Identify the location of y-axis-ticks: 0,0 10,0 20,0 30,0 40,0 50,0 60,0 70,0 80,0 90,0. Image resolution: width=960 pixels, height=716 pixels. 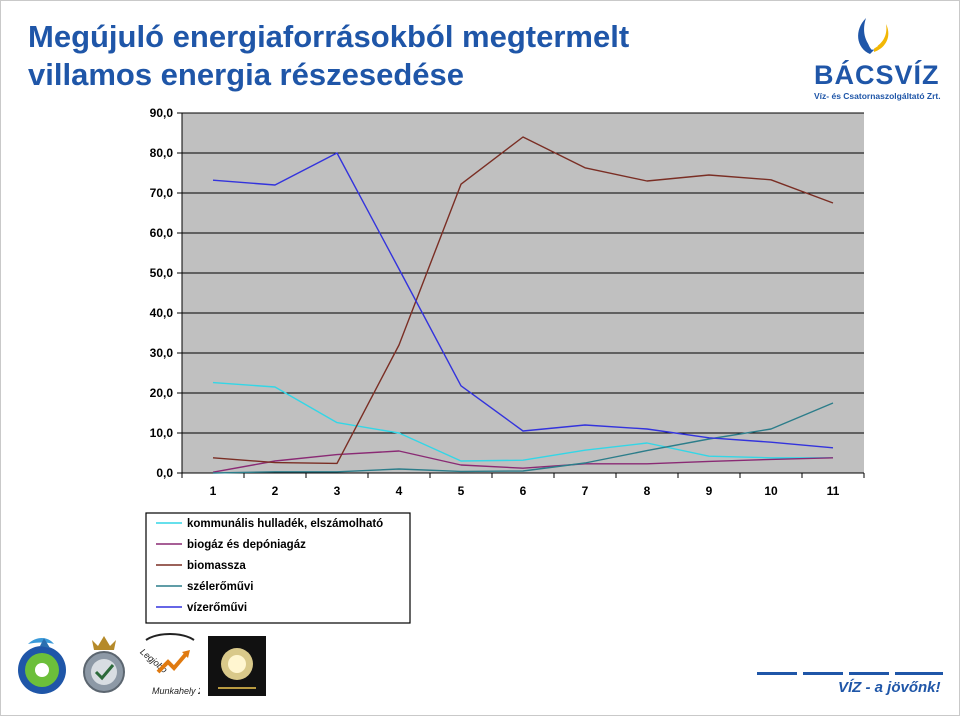
(166, 293).